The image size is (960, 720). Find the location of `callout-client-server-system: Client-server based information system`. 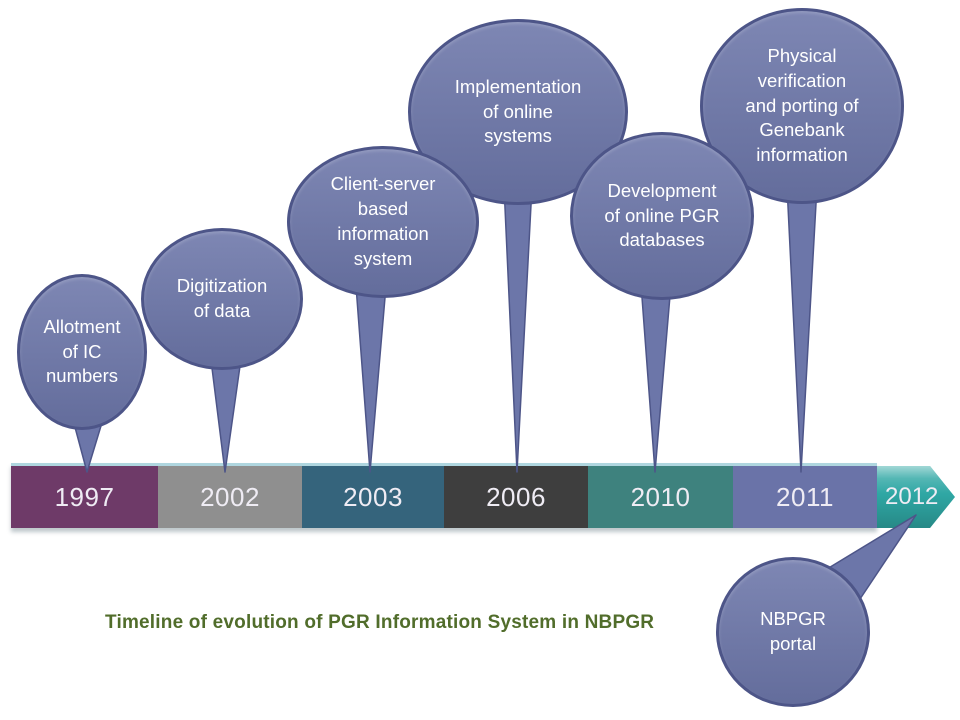

callout-client-server-system: Client-server based information system is located at coordinates (383, 222).